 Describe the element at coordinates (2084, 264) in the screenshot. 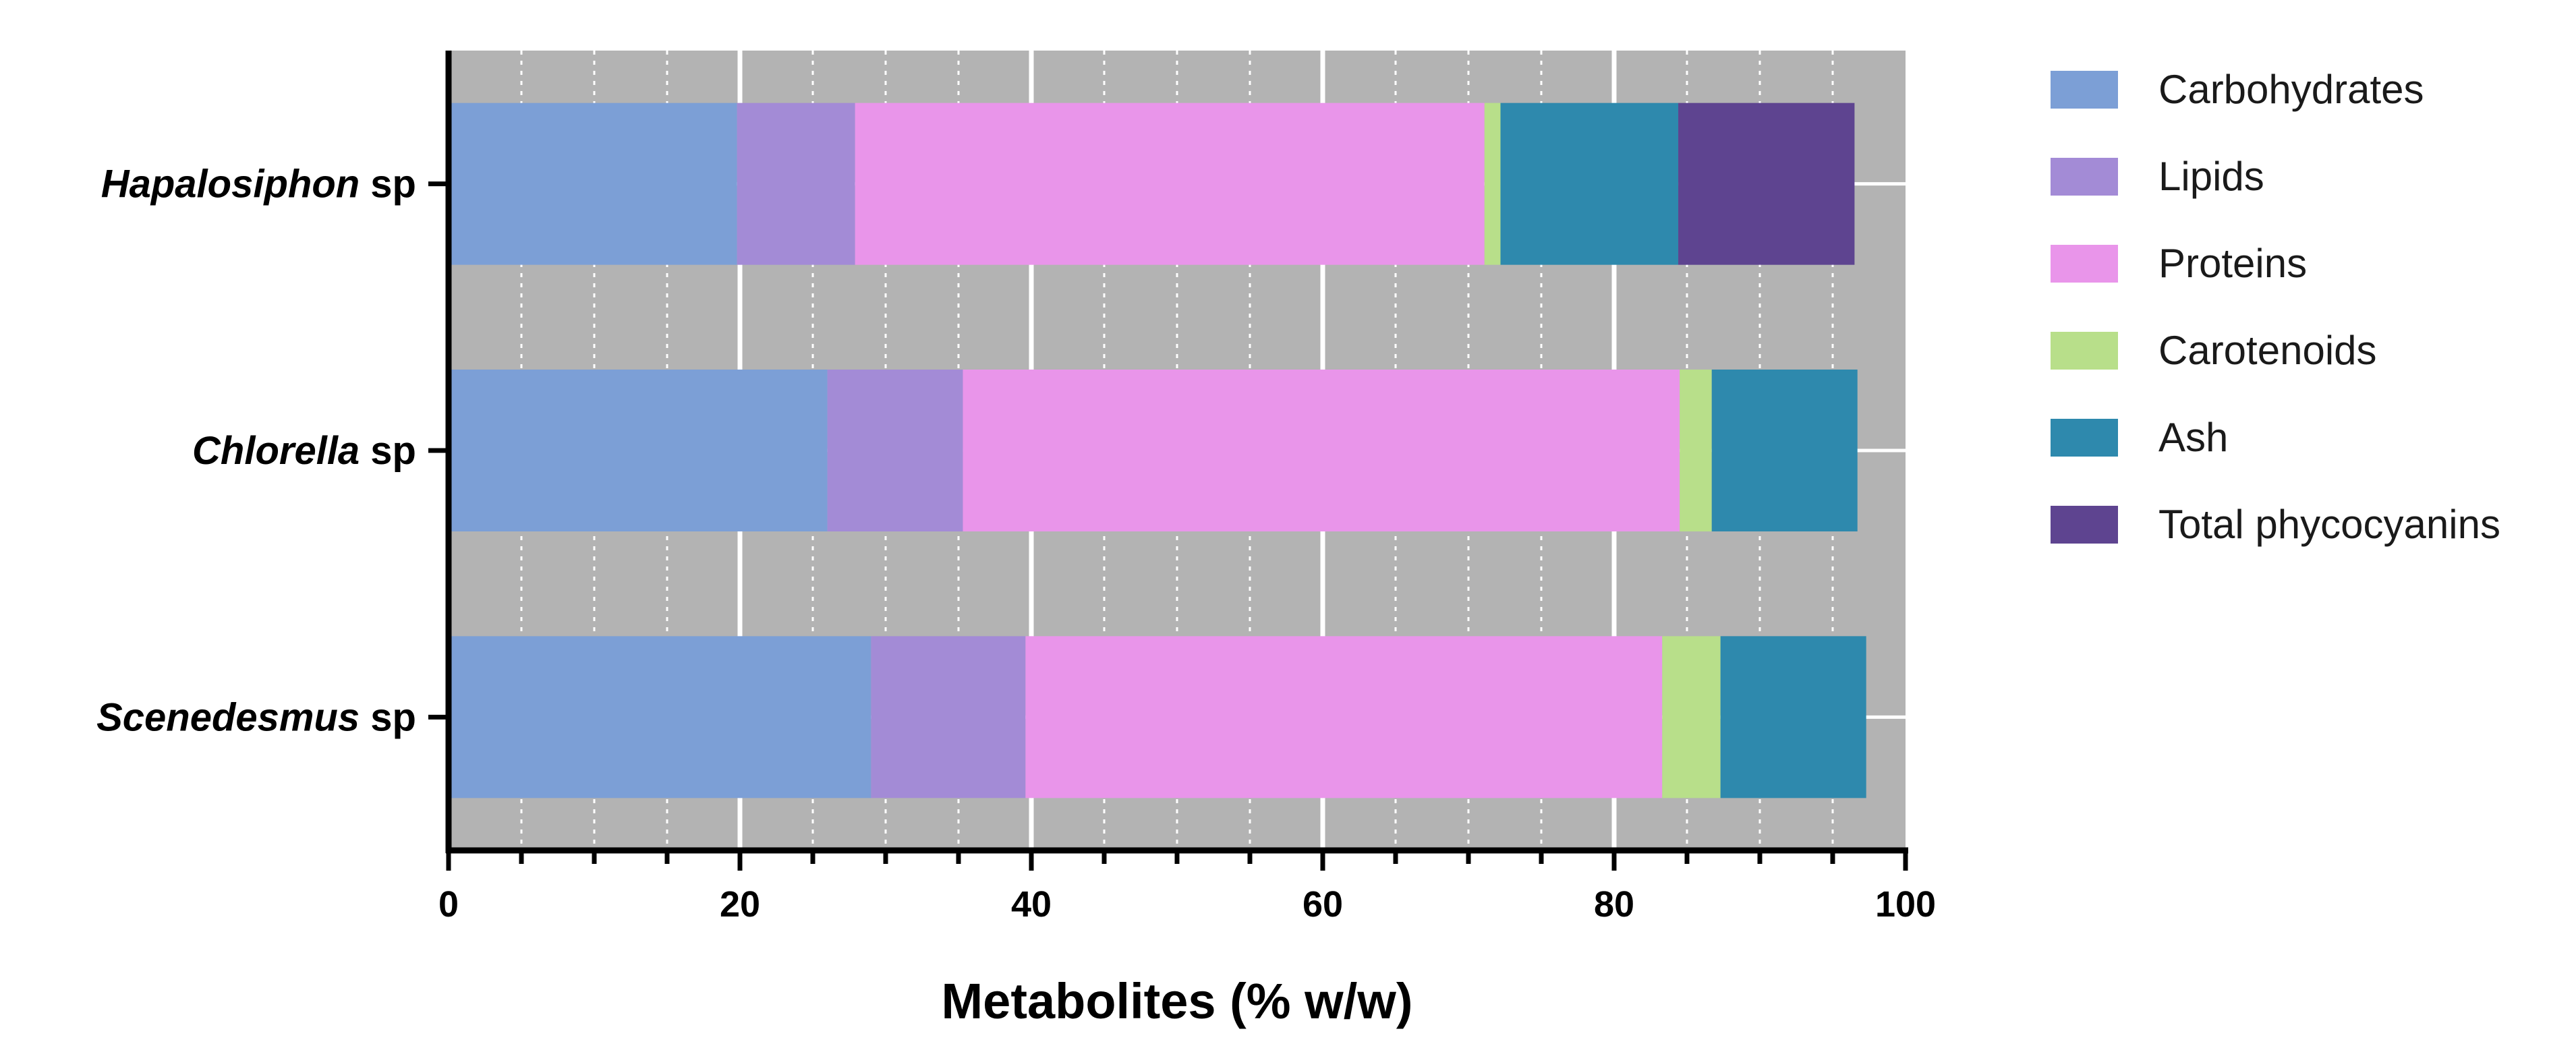

I see `legend-swatch-proteins` at that location.